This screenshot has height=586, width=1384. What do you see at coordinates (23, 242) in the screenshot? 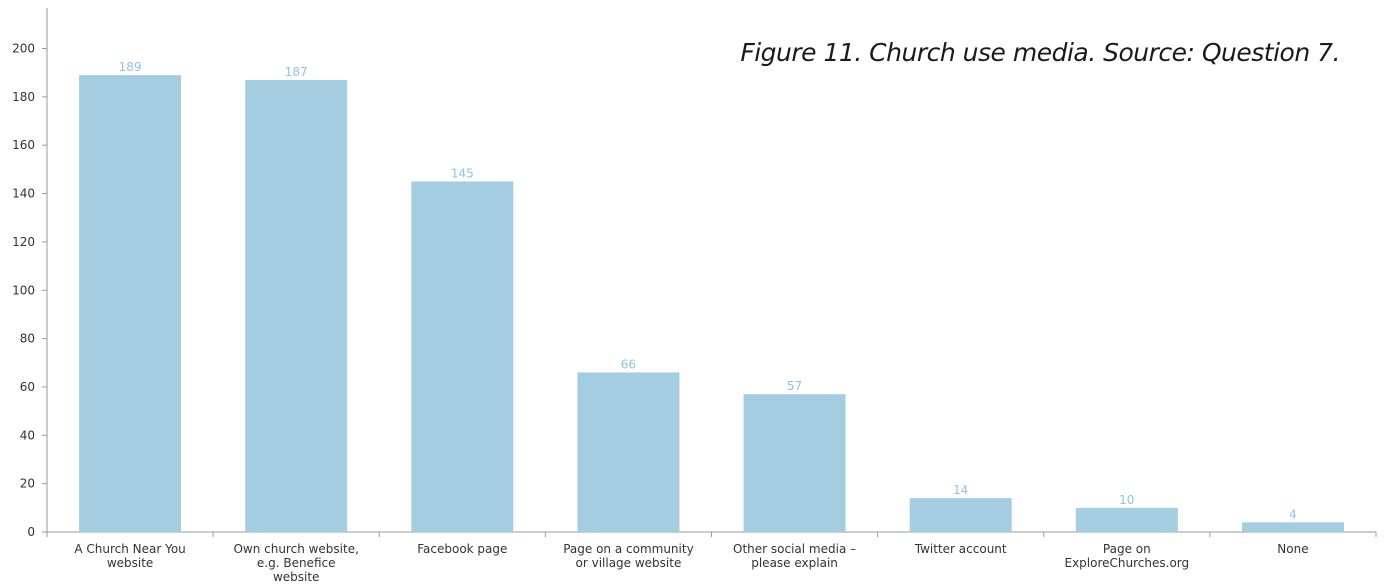
I see `y-tick-label: 120` at bounding box center [23, 242].